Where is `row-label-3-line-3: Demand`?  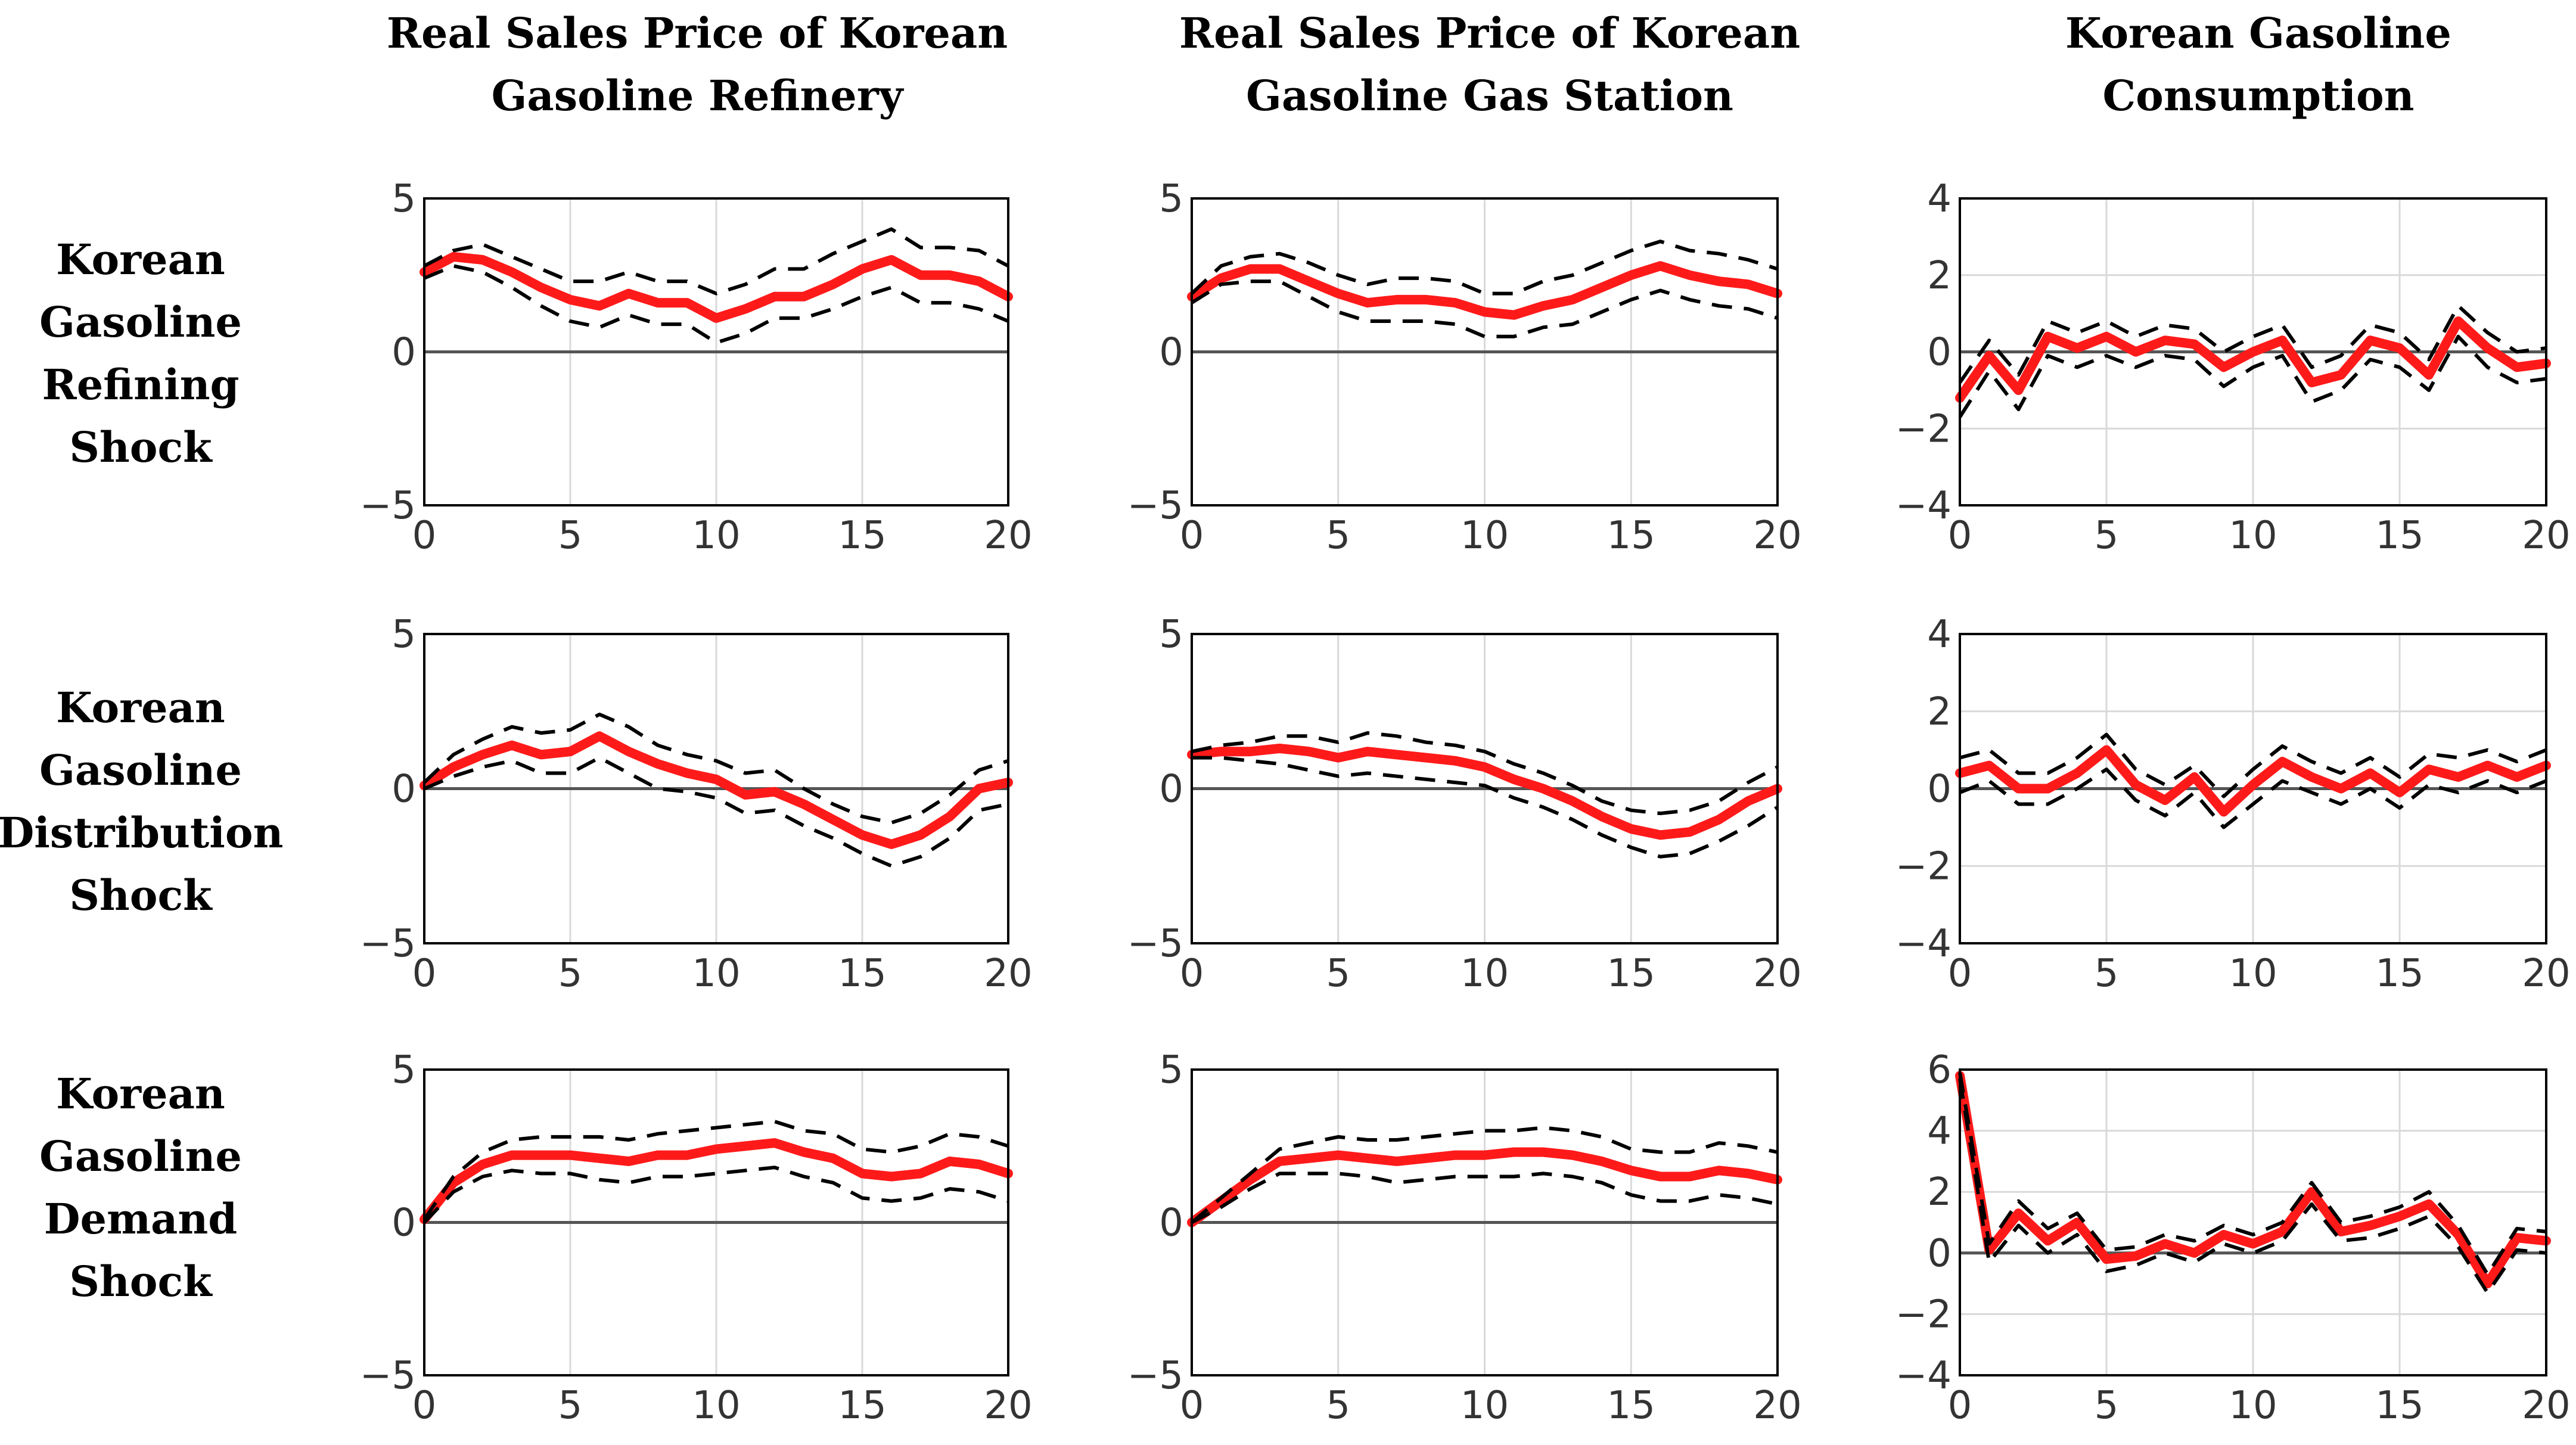 row-label-3-line-3: Demand is located at coordinates (141, 1219).